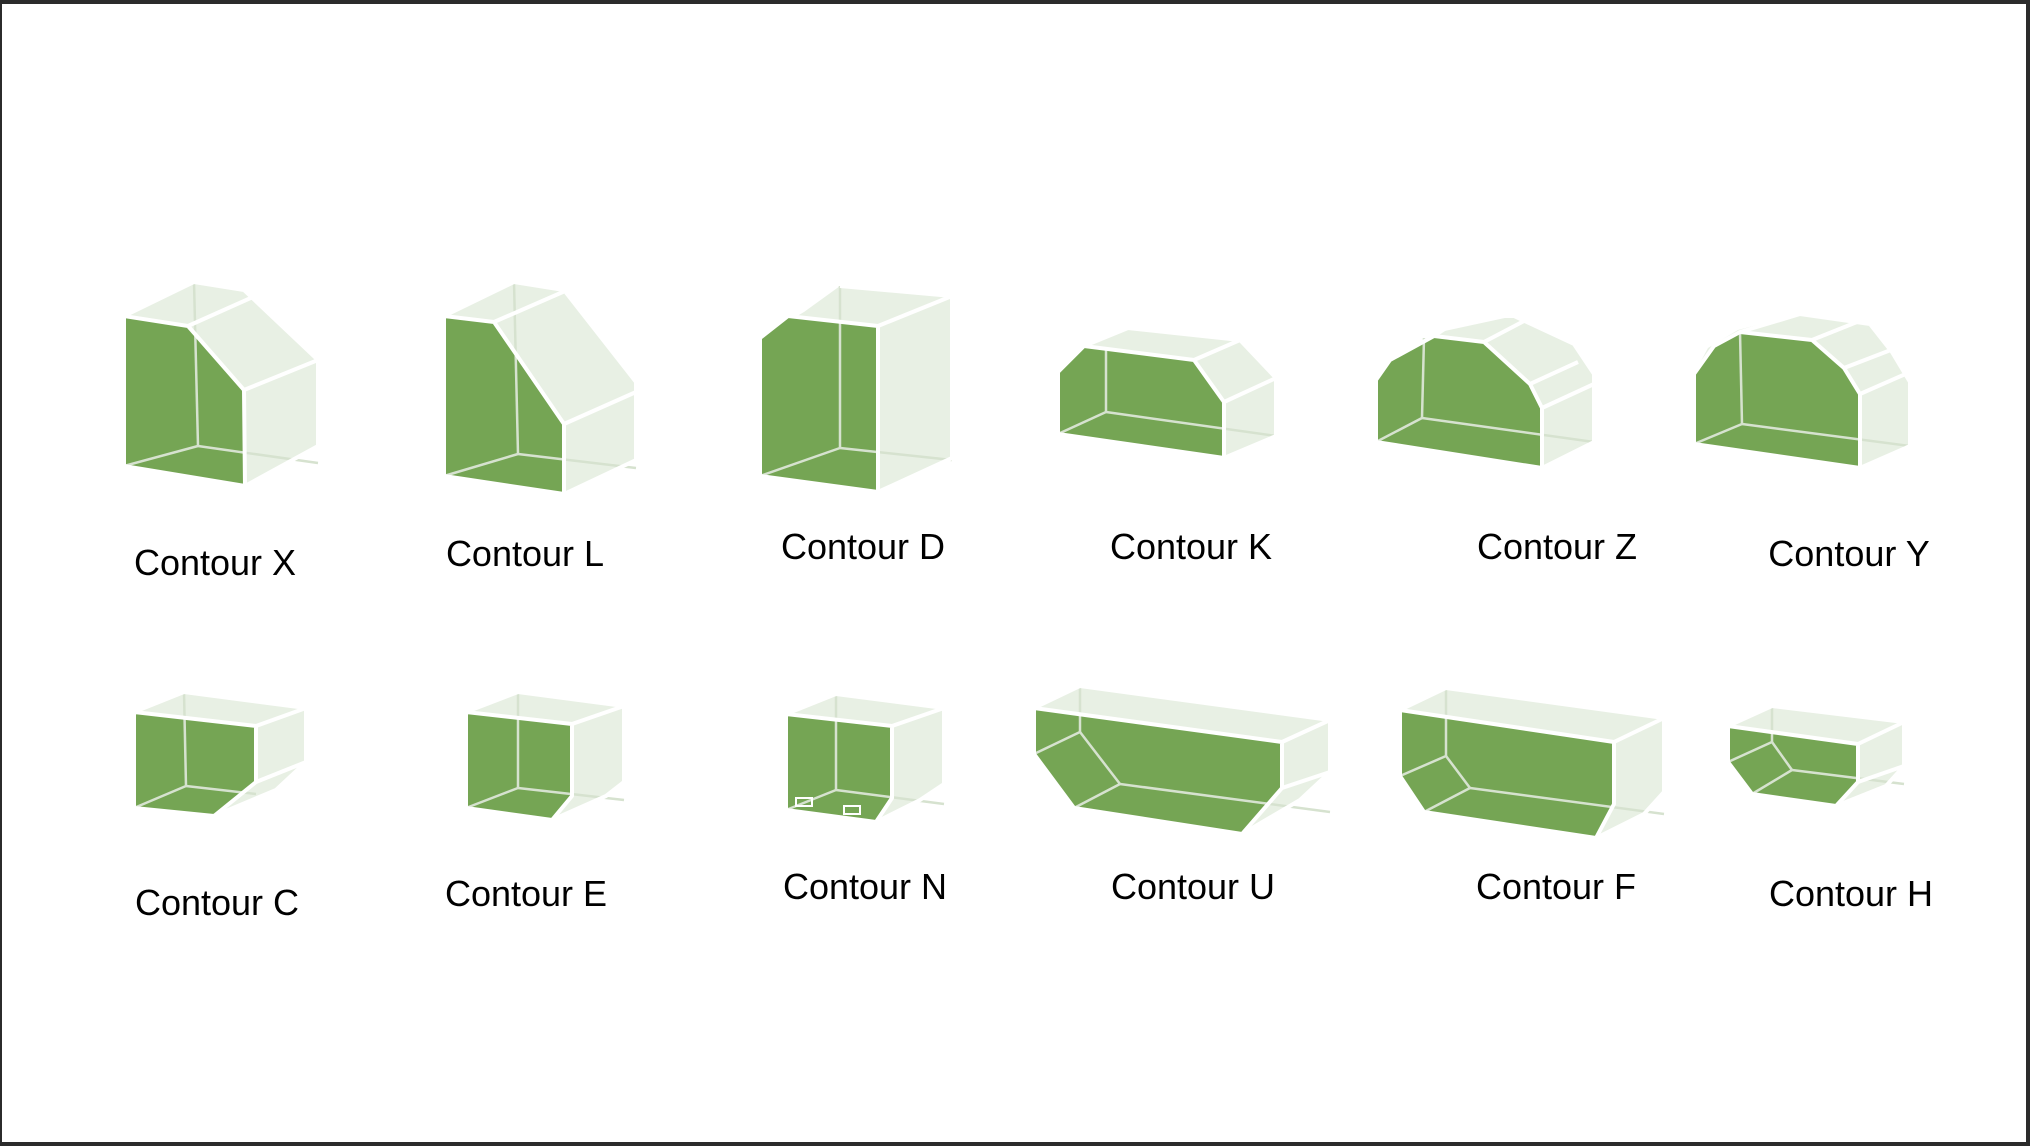 Image resolution: width=2030 pixels, height=1146 pixels. I want to click on contour-z-label: Contour Z, so click(1557, 546).